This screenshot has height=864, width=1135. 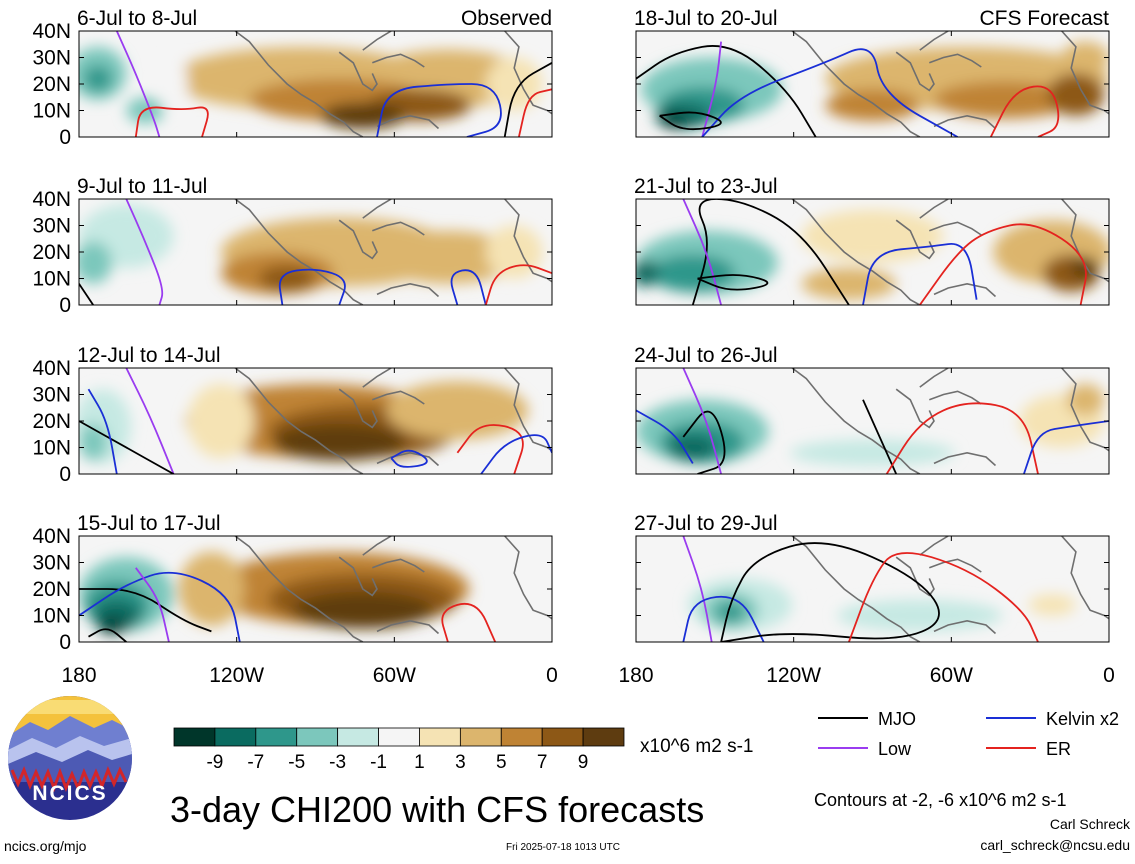 What do you see at coordinates (563, 847) in the screenshot?
I see `footer-timestamp: Fri 2025-07-18 1013 UTC` at bounding box center [563, 847].